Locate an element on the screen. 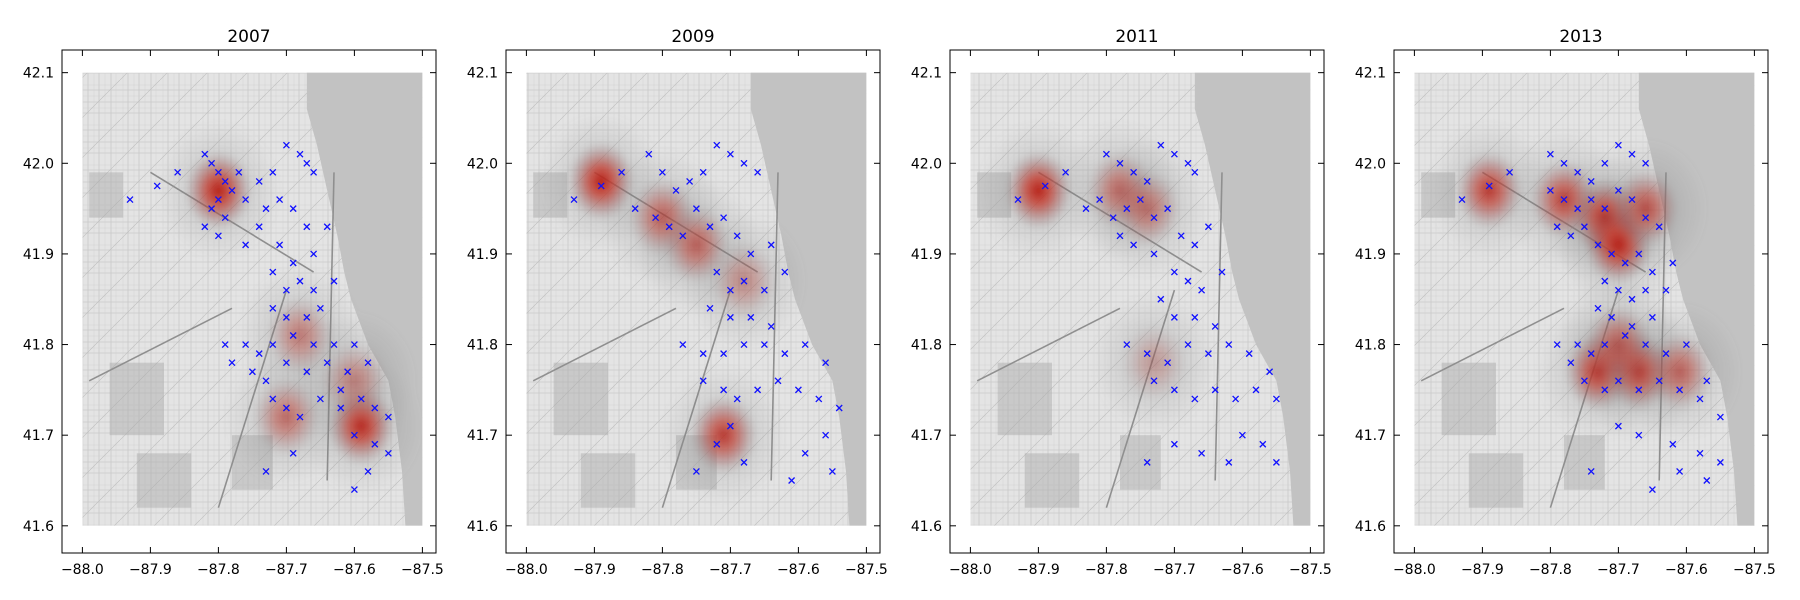  panel-title: 2009 is located at coordinates (692, 37).